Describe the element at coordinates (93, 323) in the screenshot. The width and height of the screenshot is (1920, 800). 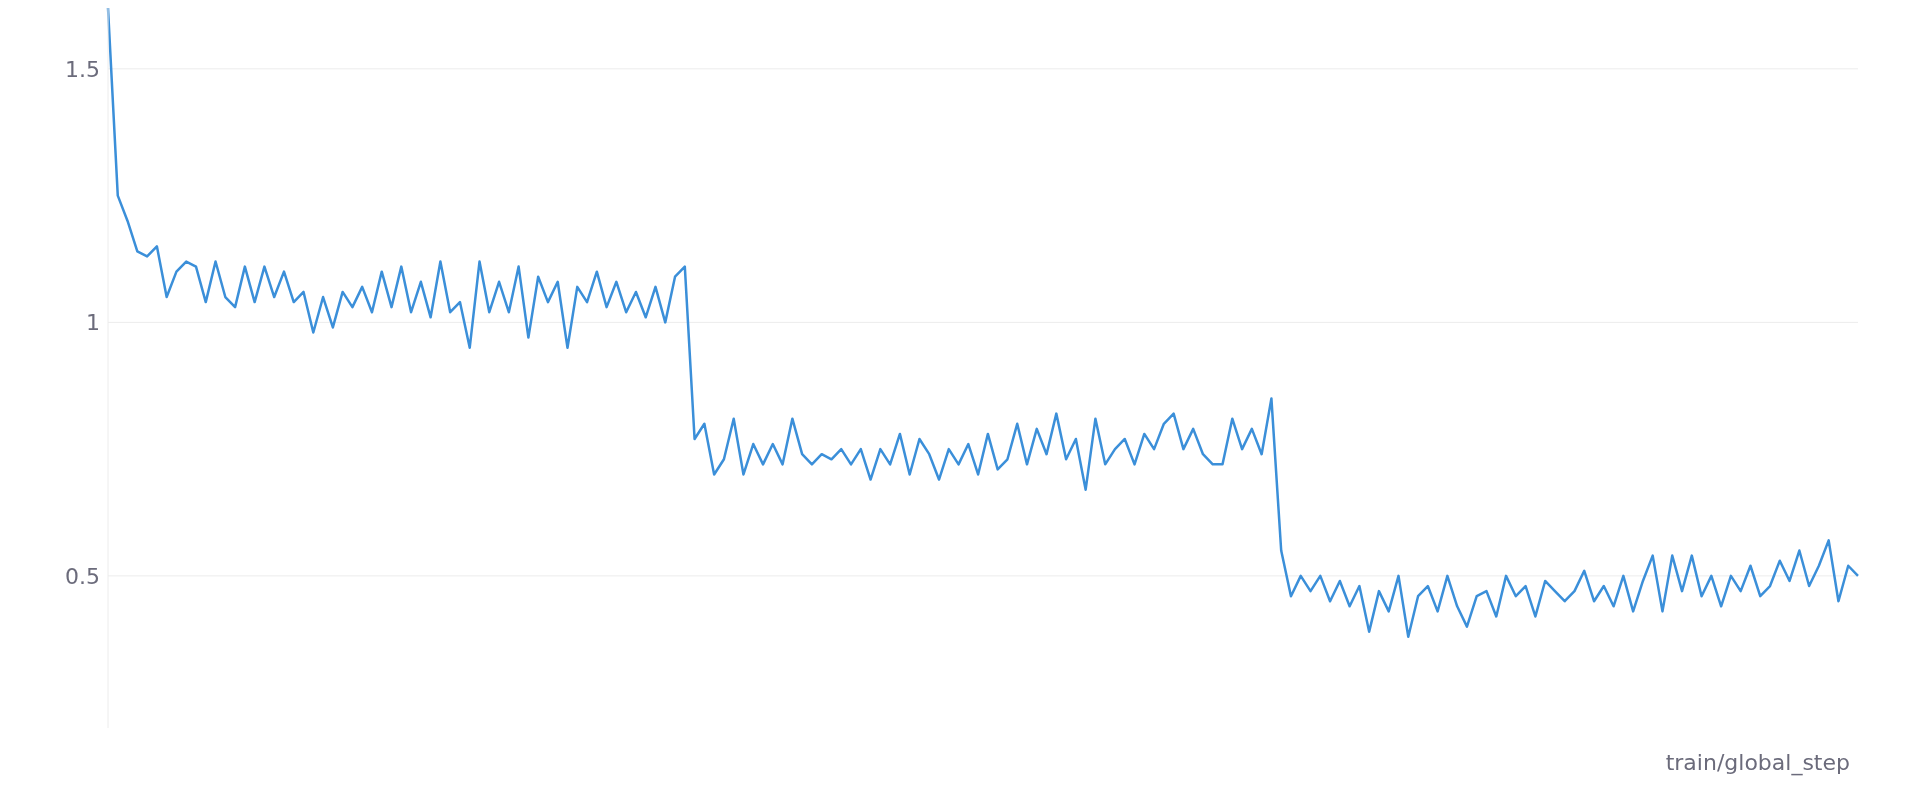
I see `y-tick-label: 1` at that location.